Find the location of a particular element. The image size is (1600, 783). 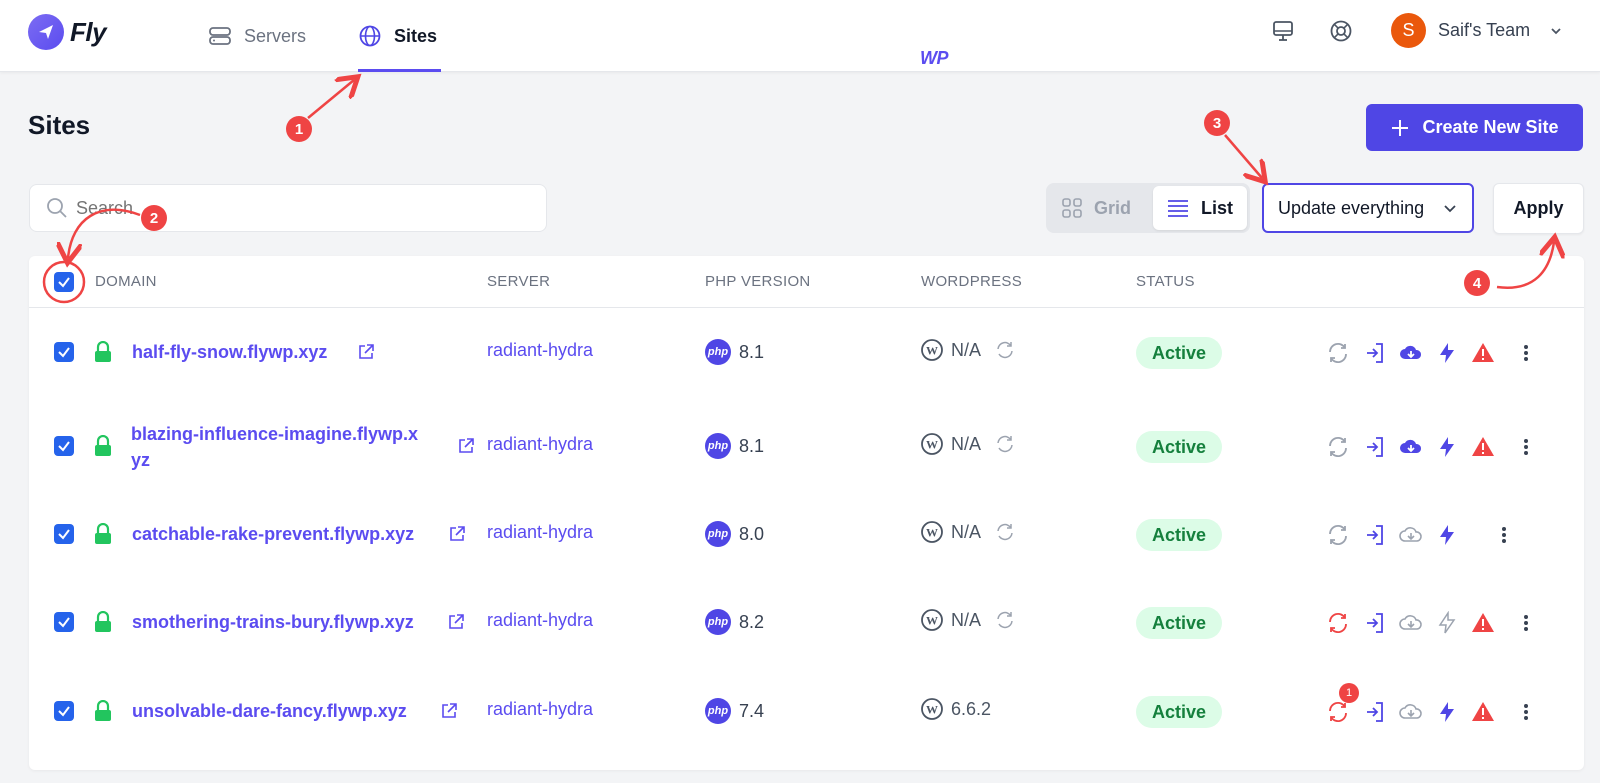

site-domain-link: half-fly-snow.flywp.xyz is located at coordinates (230, 352).